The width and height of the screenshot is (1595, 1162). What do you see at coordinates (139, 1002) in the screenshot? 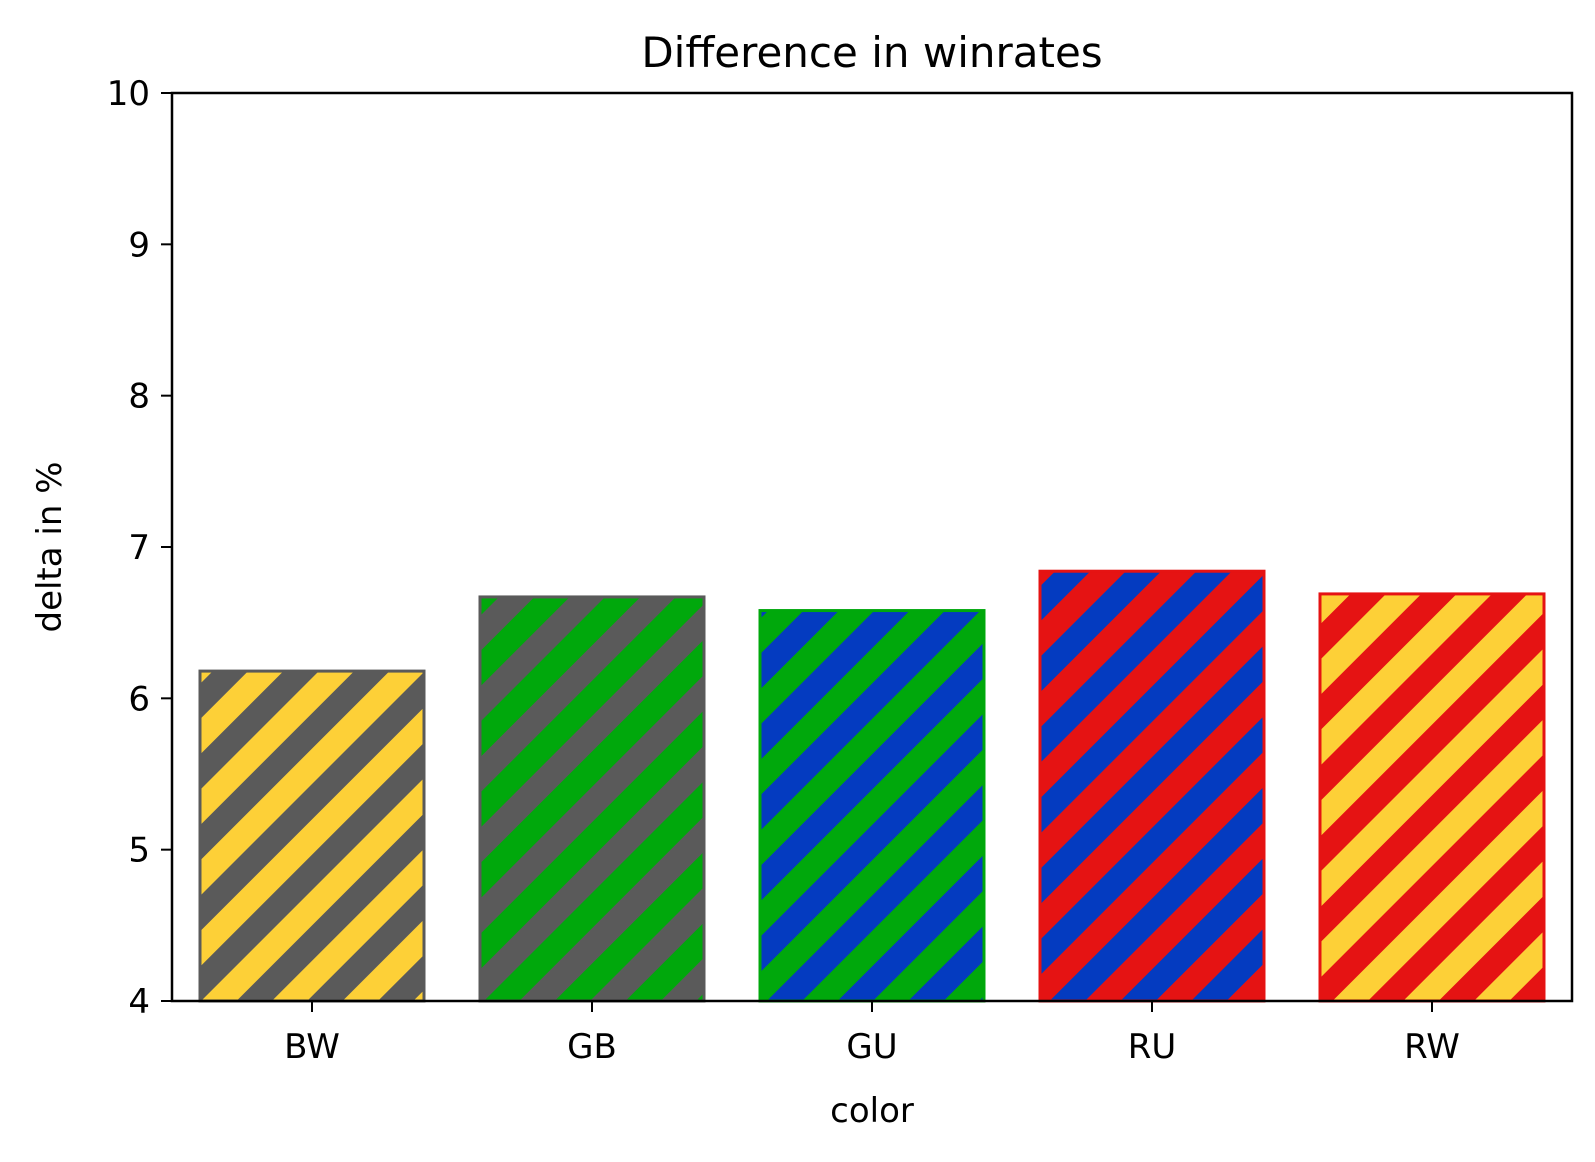
I see `y-tick-label-4: 4` at bounding box center [139, 1002].